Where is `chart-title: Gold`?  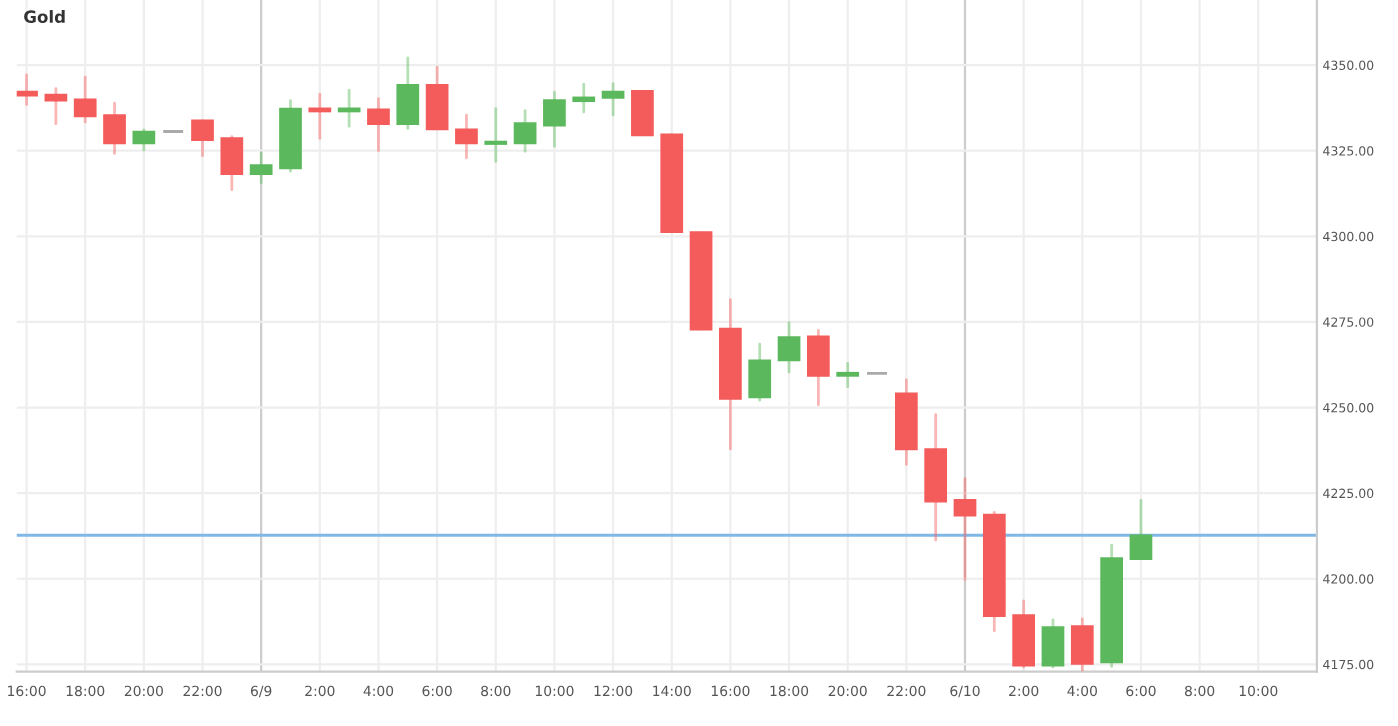
chart-title: Gold is located at coordinates (44, 16).